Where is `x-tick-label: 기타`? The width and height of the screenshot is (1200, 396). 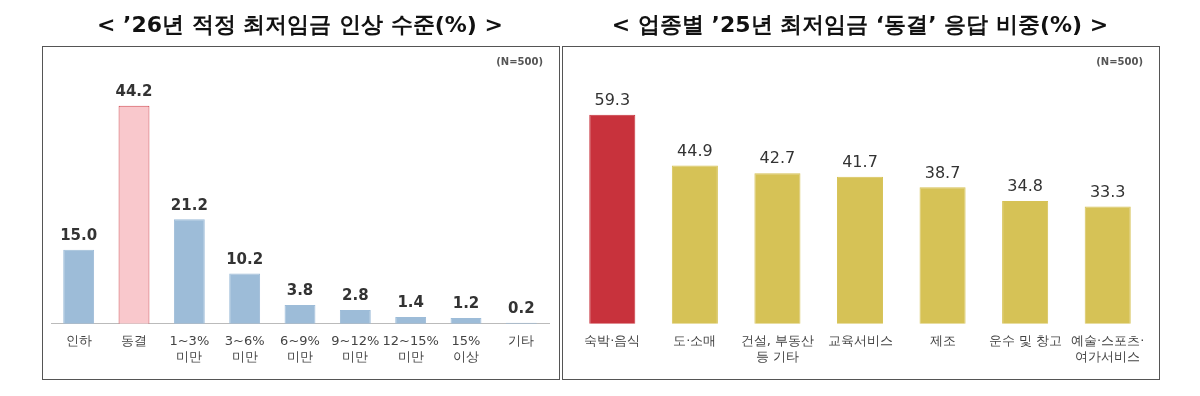
x-tick-label: 기타 is located at coordinates (521, 340).